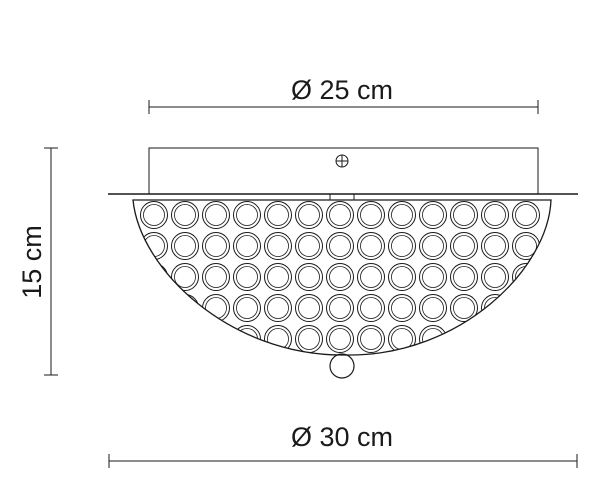 Image resolution: width=610 pixels, height=502 pixels. I want to click on bottom-finial, so click(342, 366).